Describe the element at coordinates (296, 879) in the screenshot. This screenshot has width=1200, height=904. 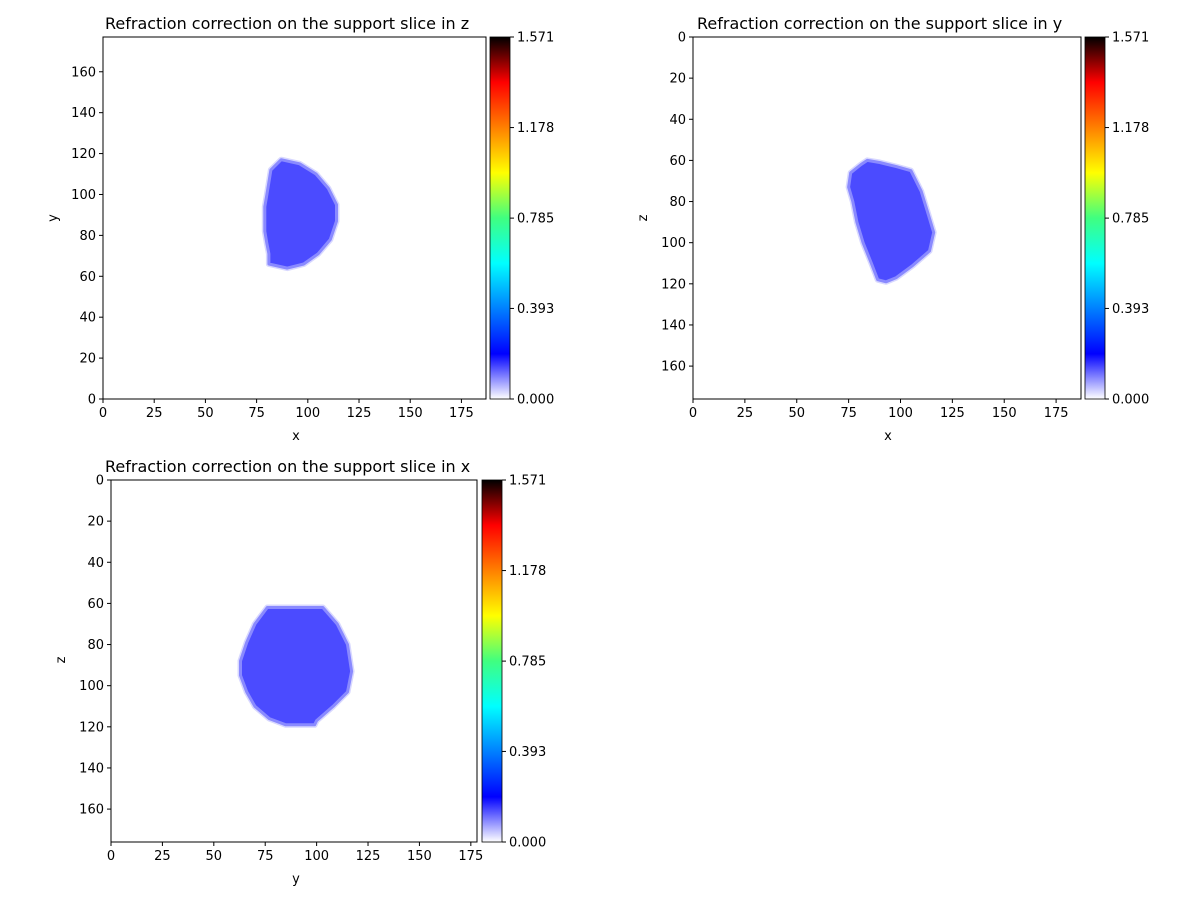
I see `x-axis-label: y` at that location.